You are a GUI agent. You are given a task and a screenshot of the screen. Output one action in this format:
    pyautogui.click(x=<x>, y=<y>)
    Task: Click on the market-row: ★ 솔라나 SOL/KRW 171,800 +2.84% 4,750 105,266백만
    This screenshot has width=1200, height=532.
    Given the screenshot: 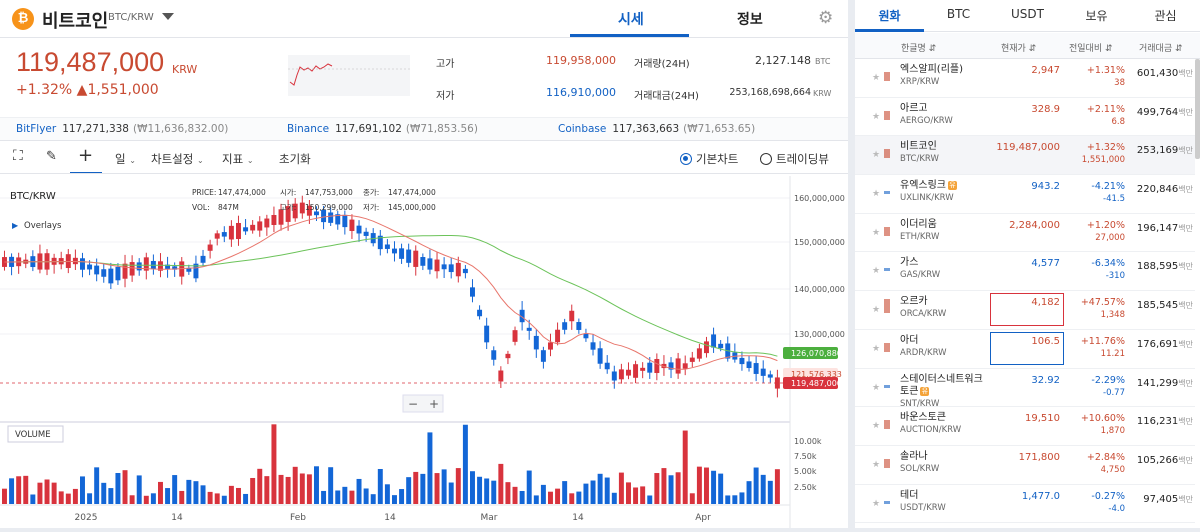 What is the action you would take?
    pyautogui.click(x=1025, y=465)
    